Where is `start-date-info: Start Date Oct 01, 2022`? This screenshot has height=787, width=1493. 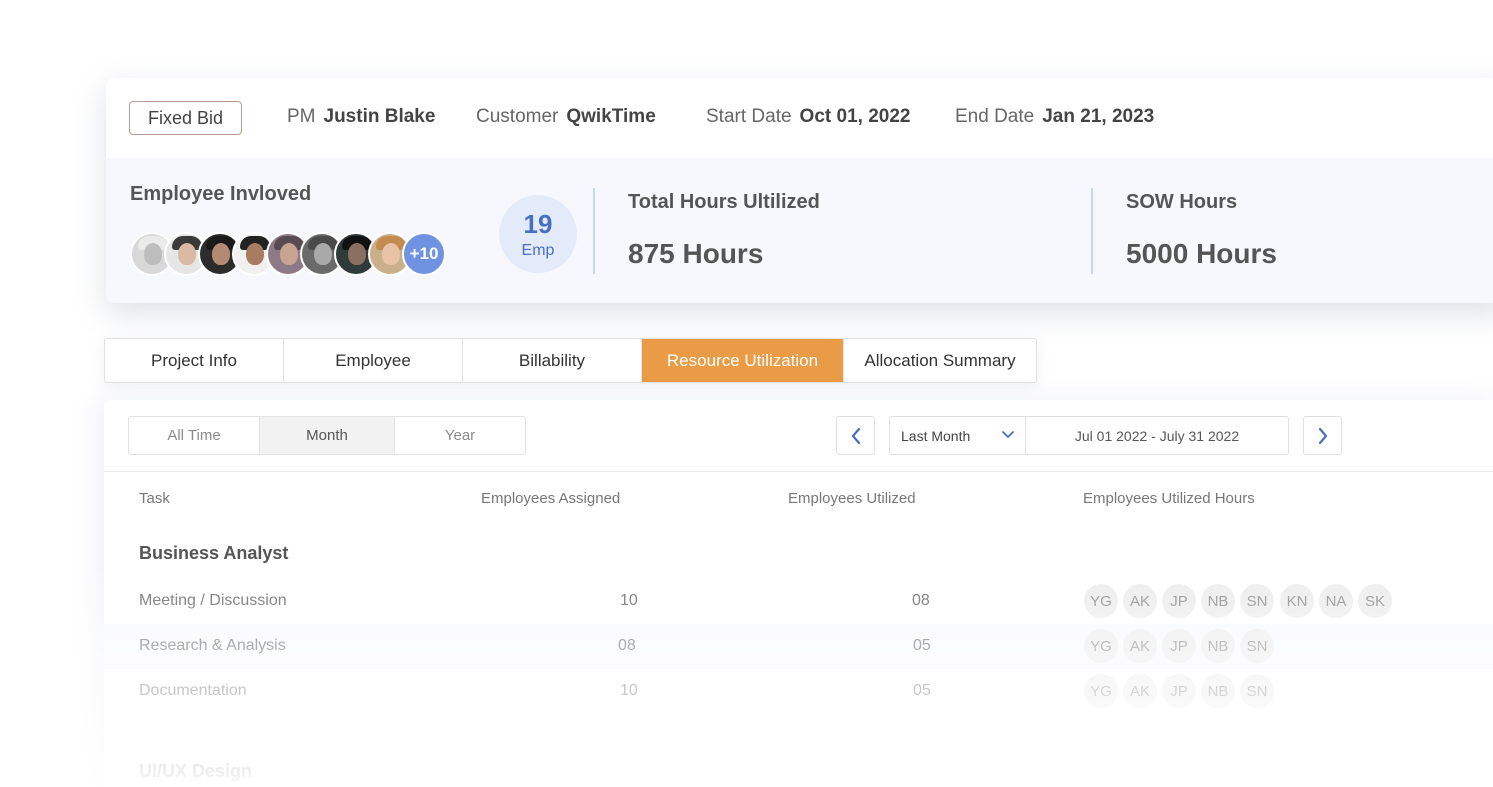 start-date-info: Start Date Oct 01, 2022 is located at coordinates (808, 117).